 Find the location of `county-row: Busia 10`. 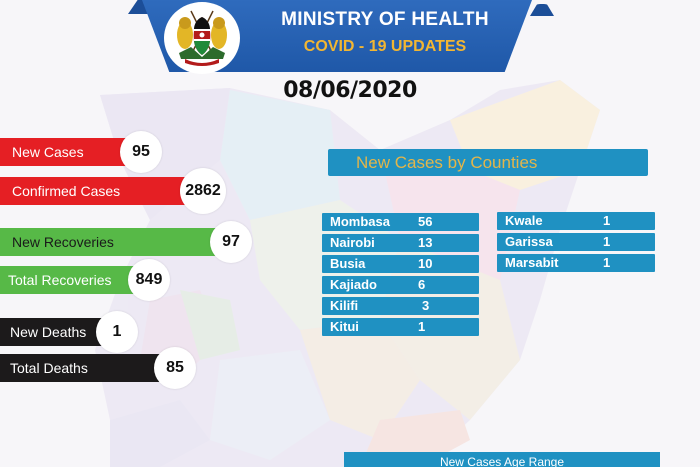

county-row: Busia 10 is located at coordinates (400, 264).